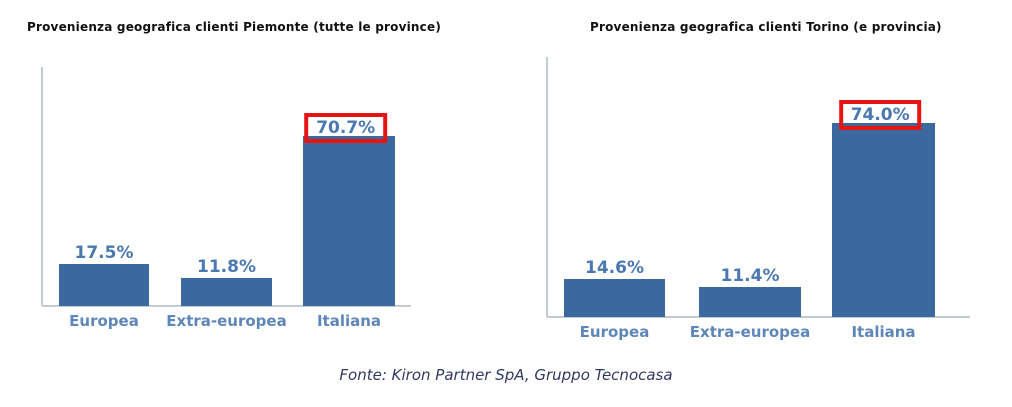  I want to click on highlighted-value-label-italiana: 74.0%, so click(880, 115).